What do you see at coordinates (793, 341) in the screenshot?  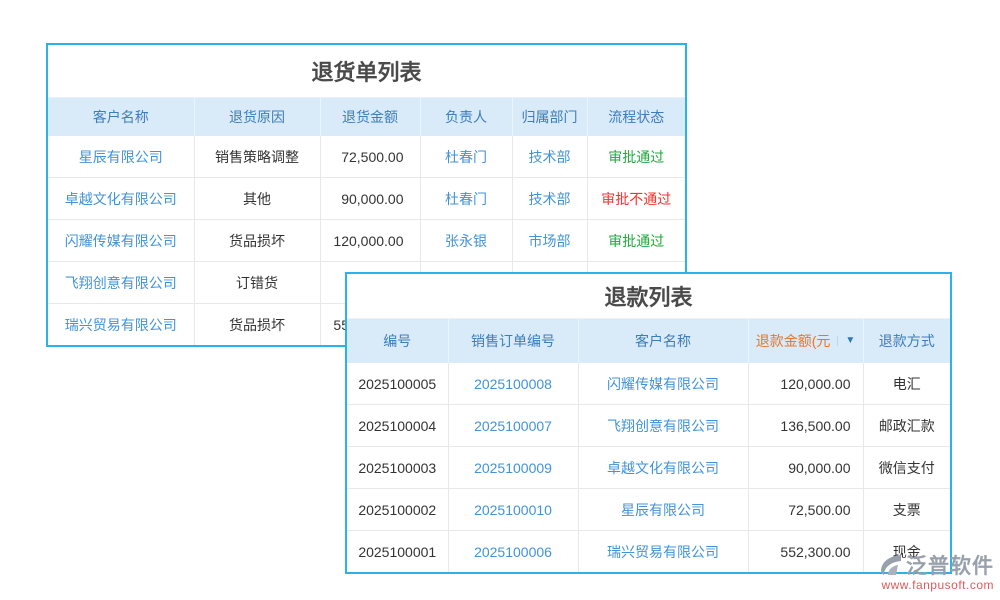 I see `refund-amount-header-label: 退款金额(元` at bounding box center [793, 341].